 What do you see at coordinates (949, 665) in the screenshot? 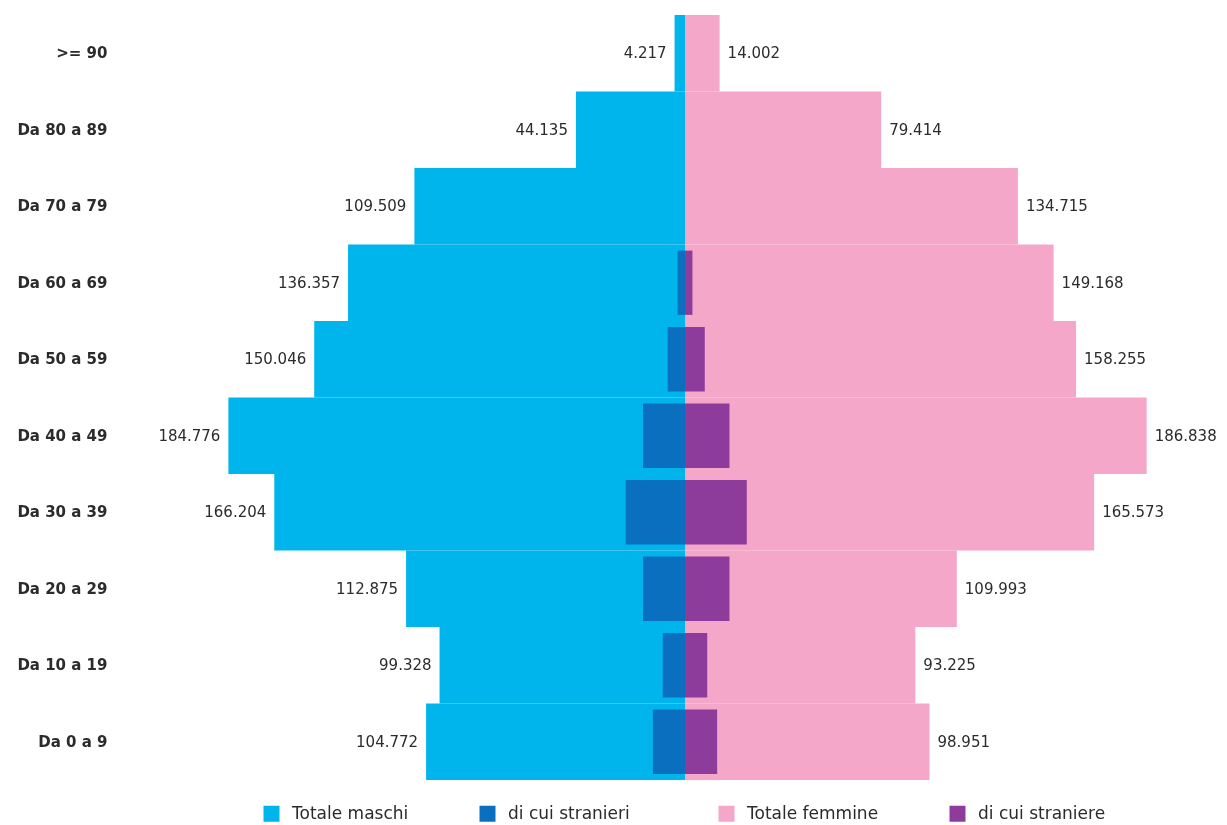
I see `data-label: 93.225` at bounding box center [949, 665].